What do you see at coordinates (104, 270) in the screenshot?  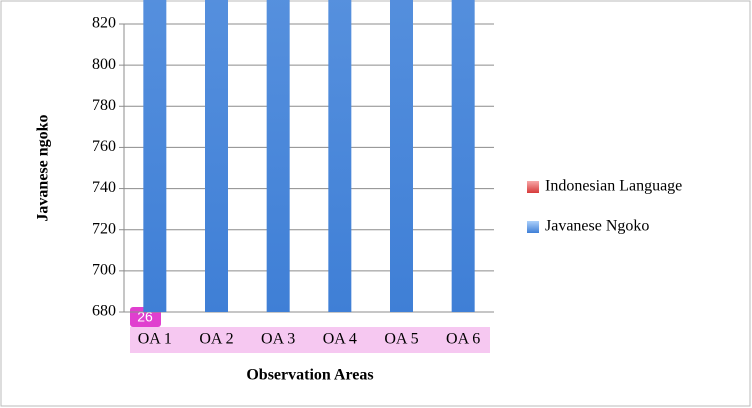 I see `y-tick-label: 700` at bounding box center [104, 270].